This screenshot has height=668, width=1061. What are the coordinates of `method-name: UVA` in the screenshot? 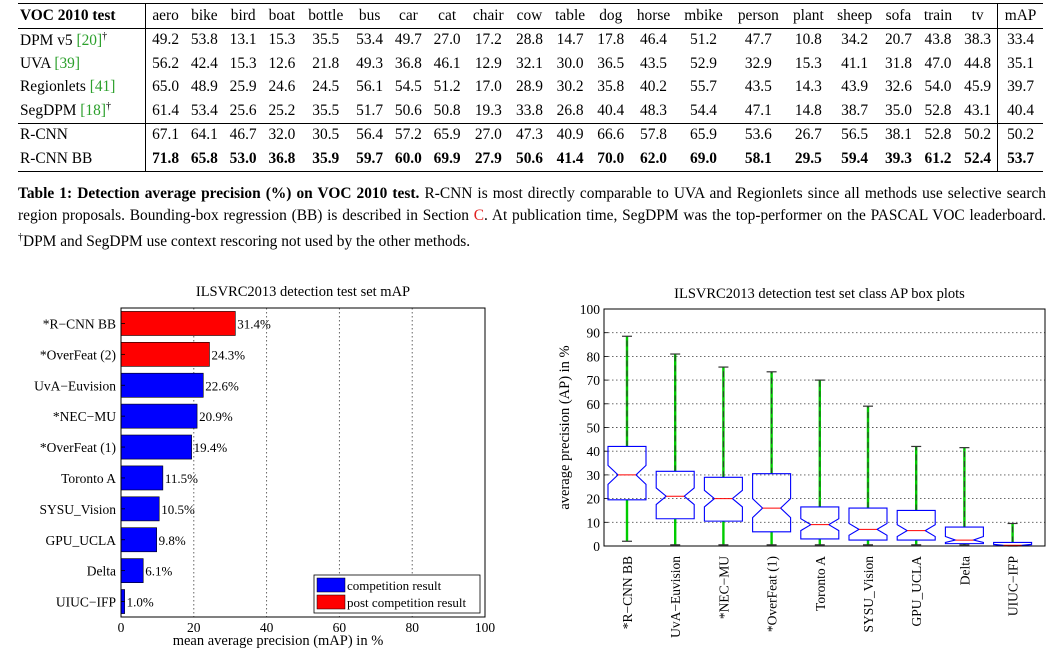 It's located at (37, 63).